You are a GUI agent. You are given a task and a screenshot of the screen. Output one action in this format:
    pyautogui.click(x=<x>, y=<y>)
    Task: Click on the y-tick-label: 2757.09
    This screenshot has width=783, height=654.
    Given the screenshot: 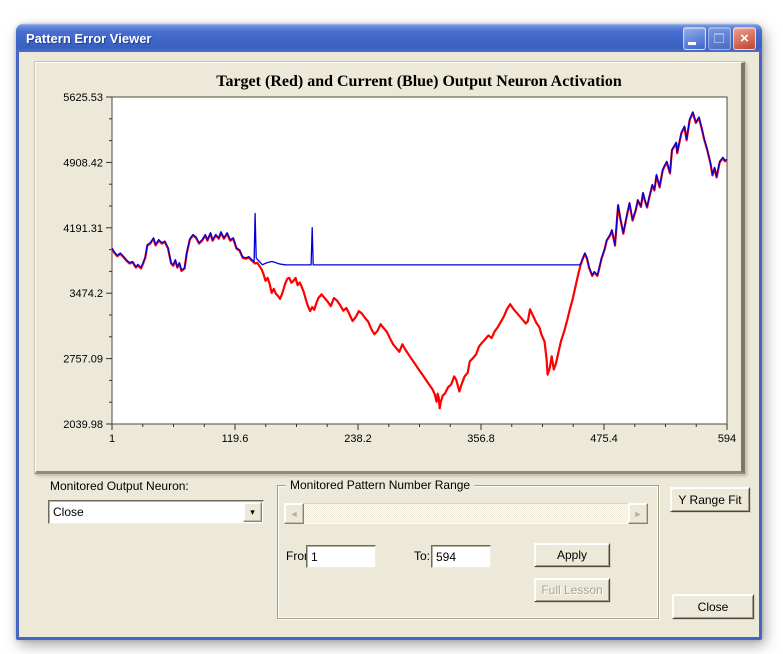 What is the action you would take?
    pyautogui.click(x=83, y=360)
    